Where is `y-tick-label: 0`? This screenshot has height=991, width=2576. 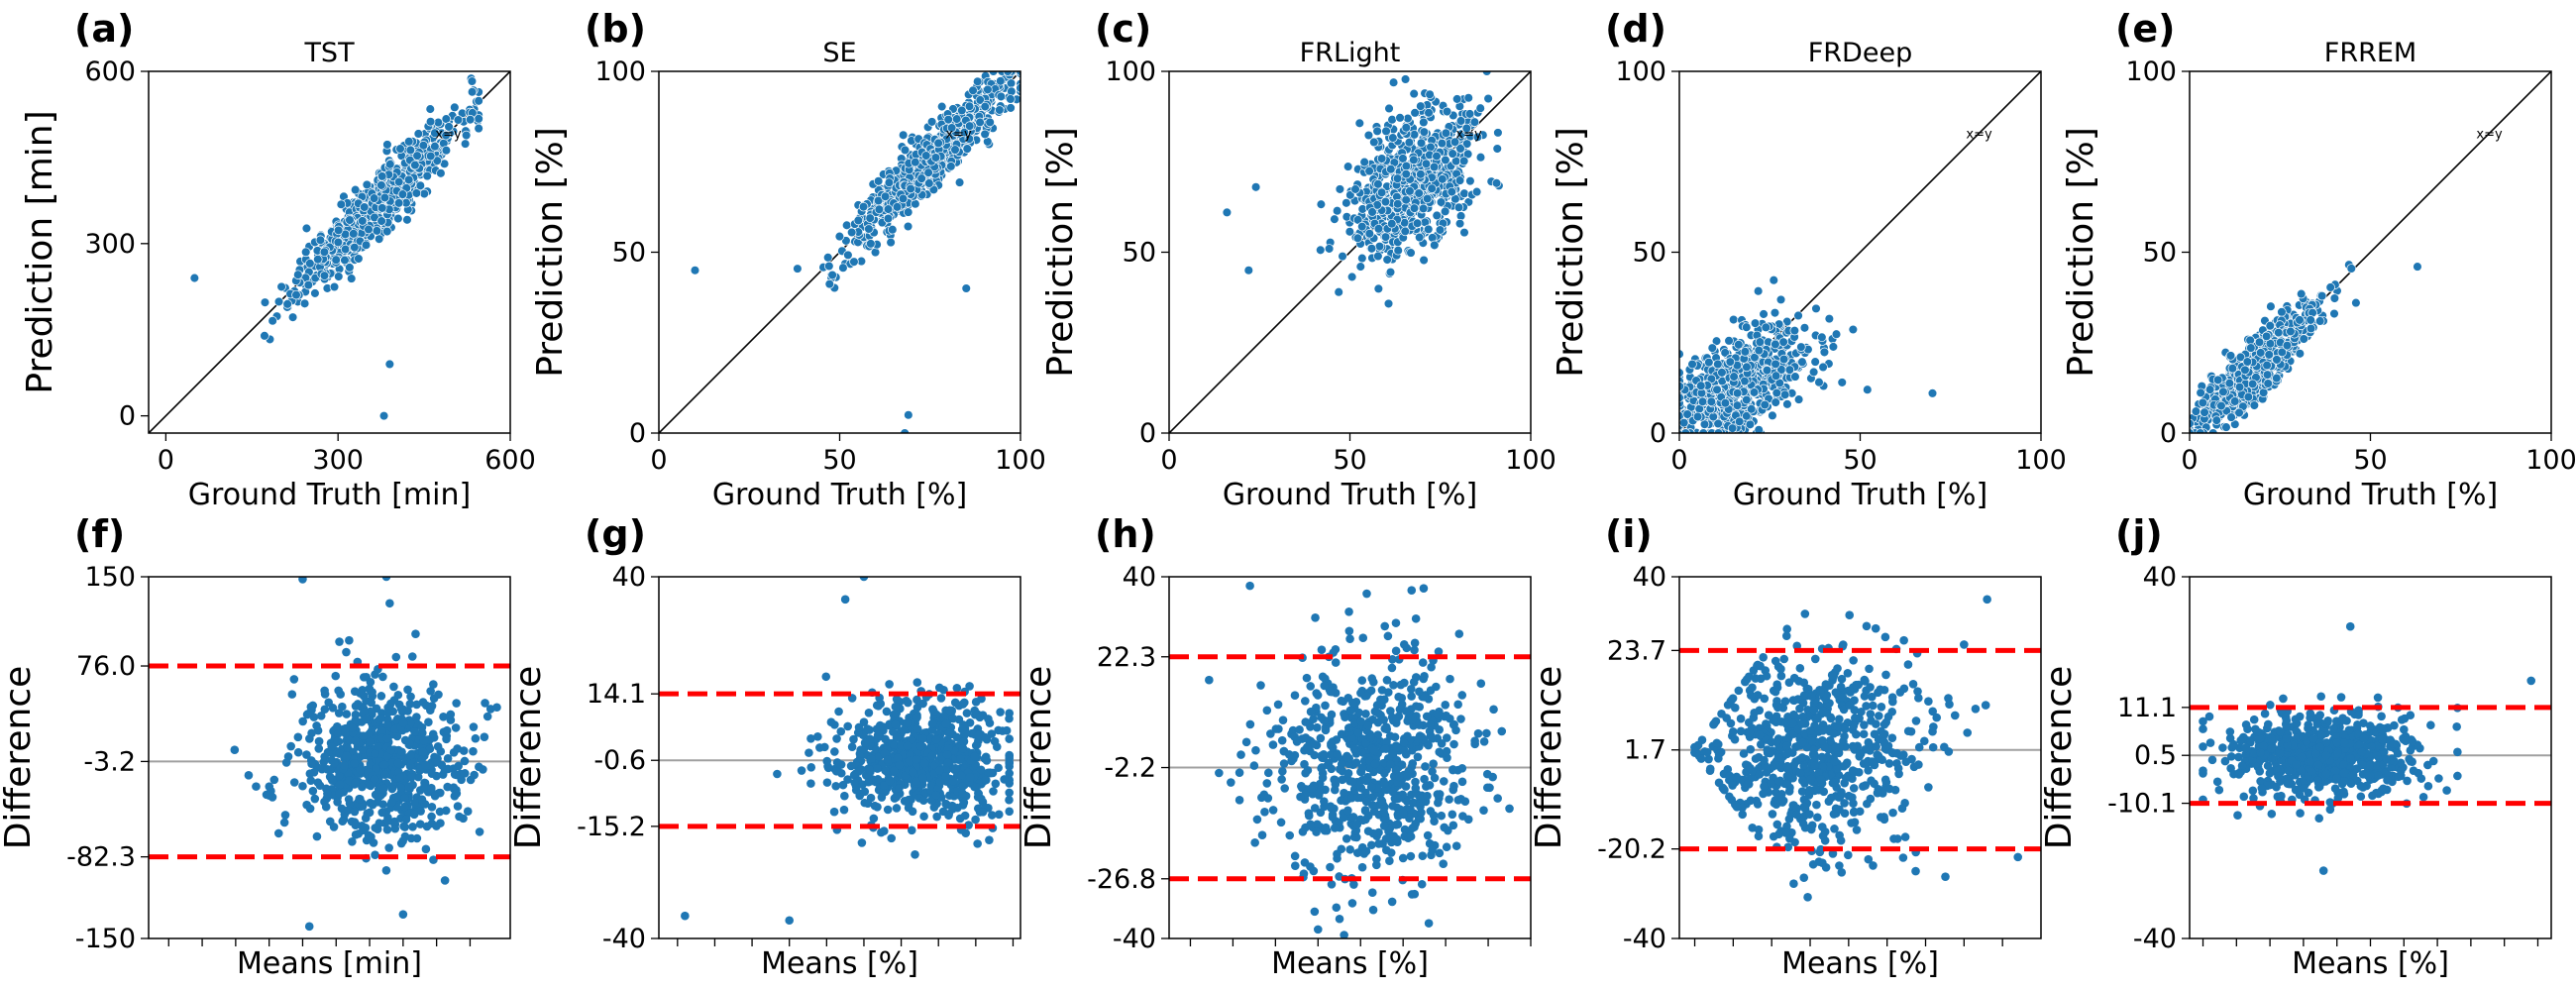
y-tick-label: 0 is located at coordinates (1147, 433).